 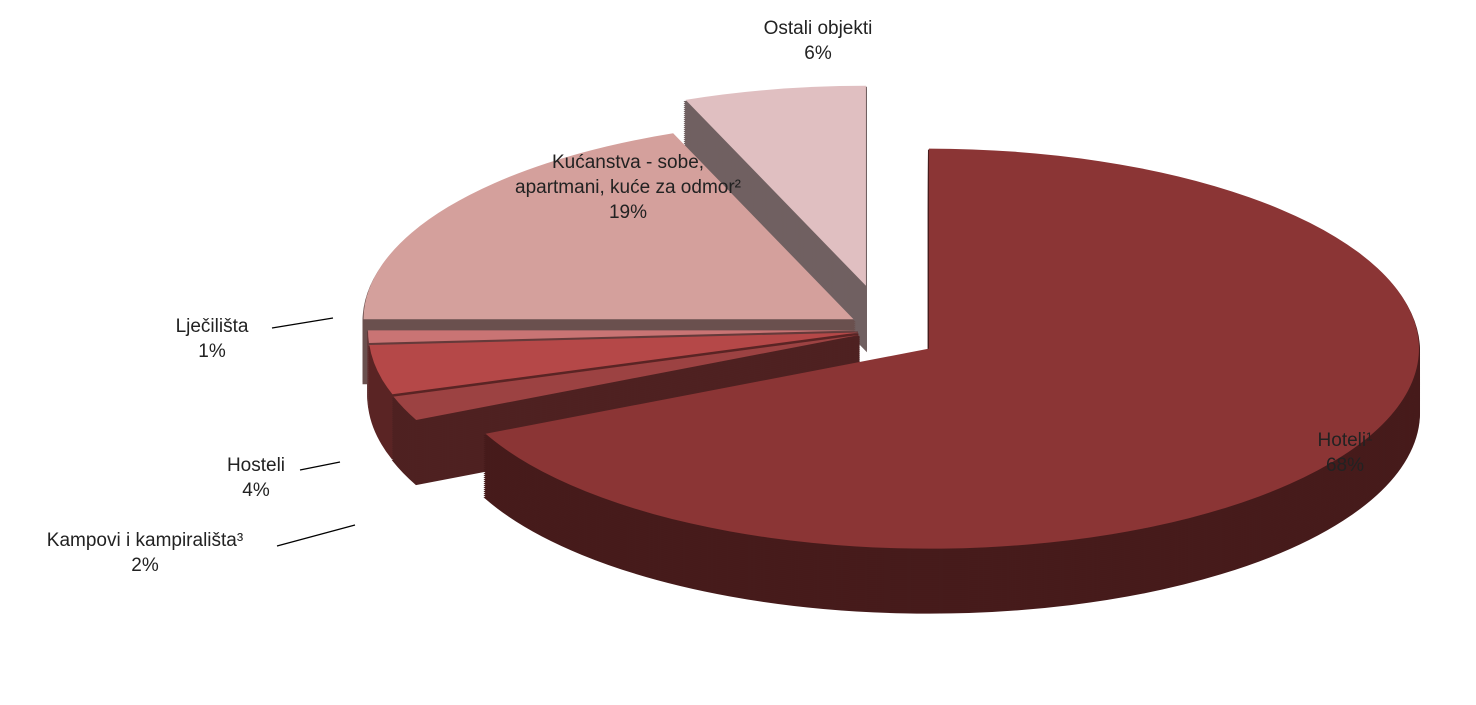 What do you see at coordinates (145, 565) in the screenshot?
I see `value-label: 2%` at bounding box center [145, 565].